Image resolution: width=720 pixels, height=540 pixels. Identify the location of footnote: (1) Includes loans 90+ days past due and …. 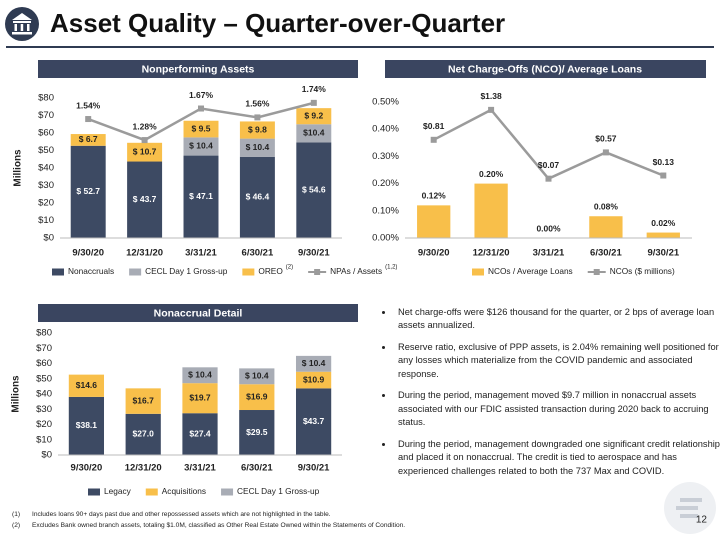
(208, 515).